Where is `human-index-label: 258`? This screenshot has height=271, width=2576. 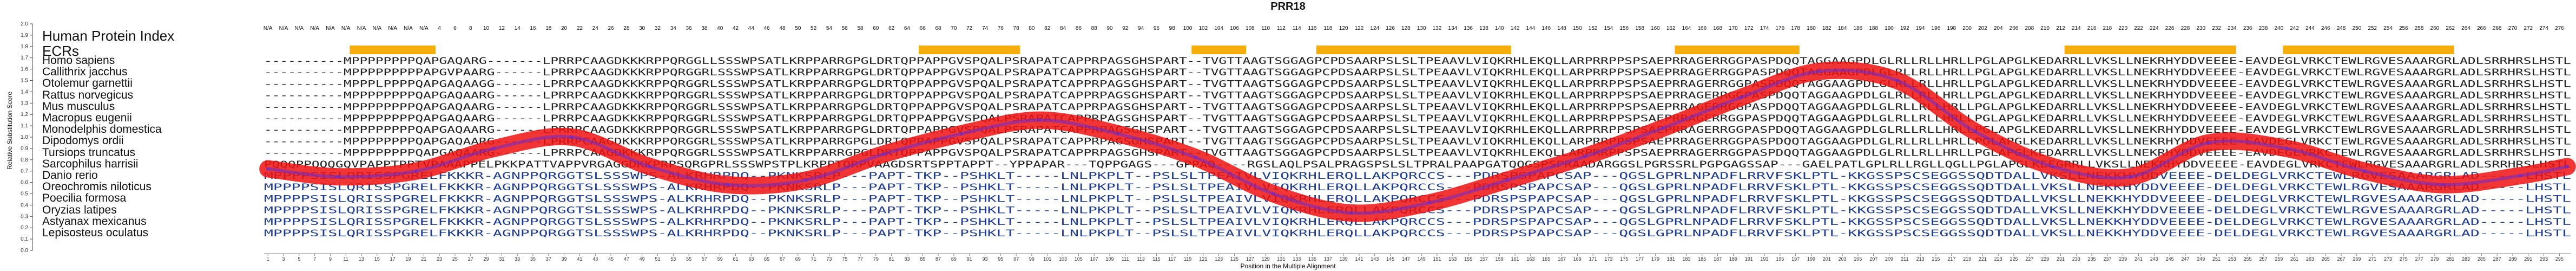
human-index-label: 258 is located at coordinates (2419, 28).